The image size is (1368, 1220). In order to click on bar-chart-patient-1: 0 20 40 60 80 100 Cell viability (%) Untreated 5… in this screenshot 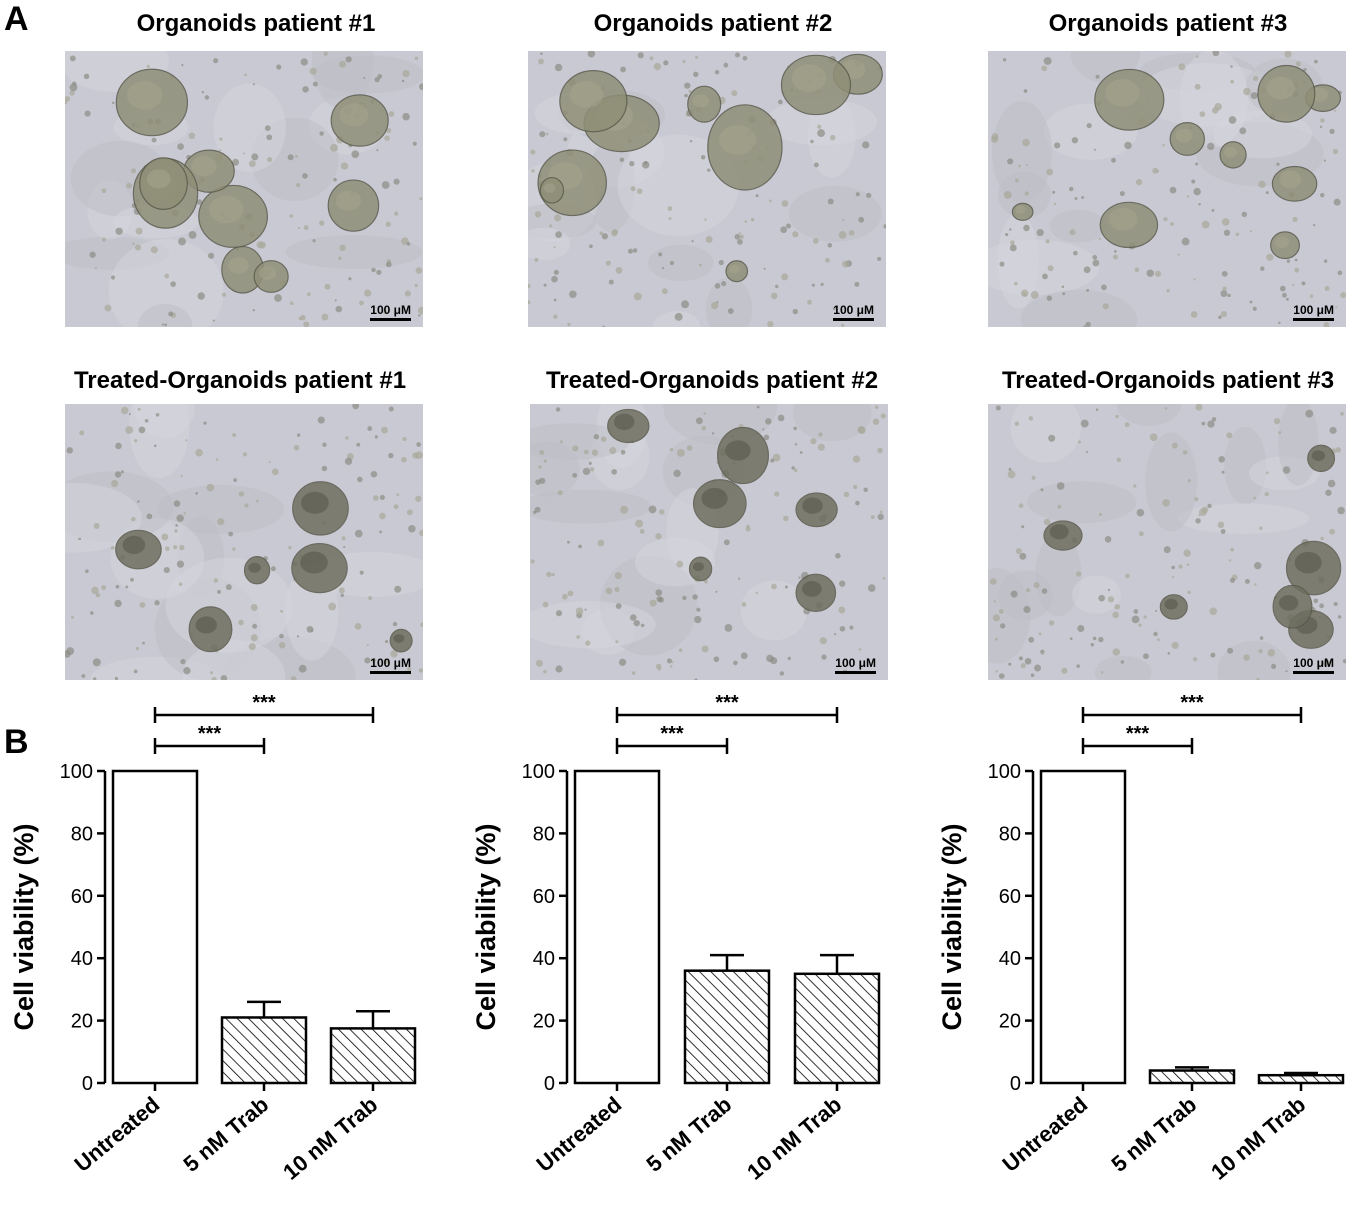, I will do `click(213, 938)`.